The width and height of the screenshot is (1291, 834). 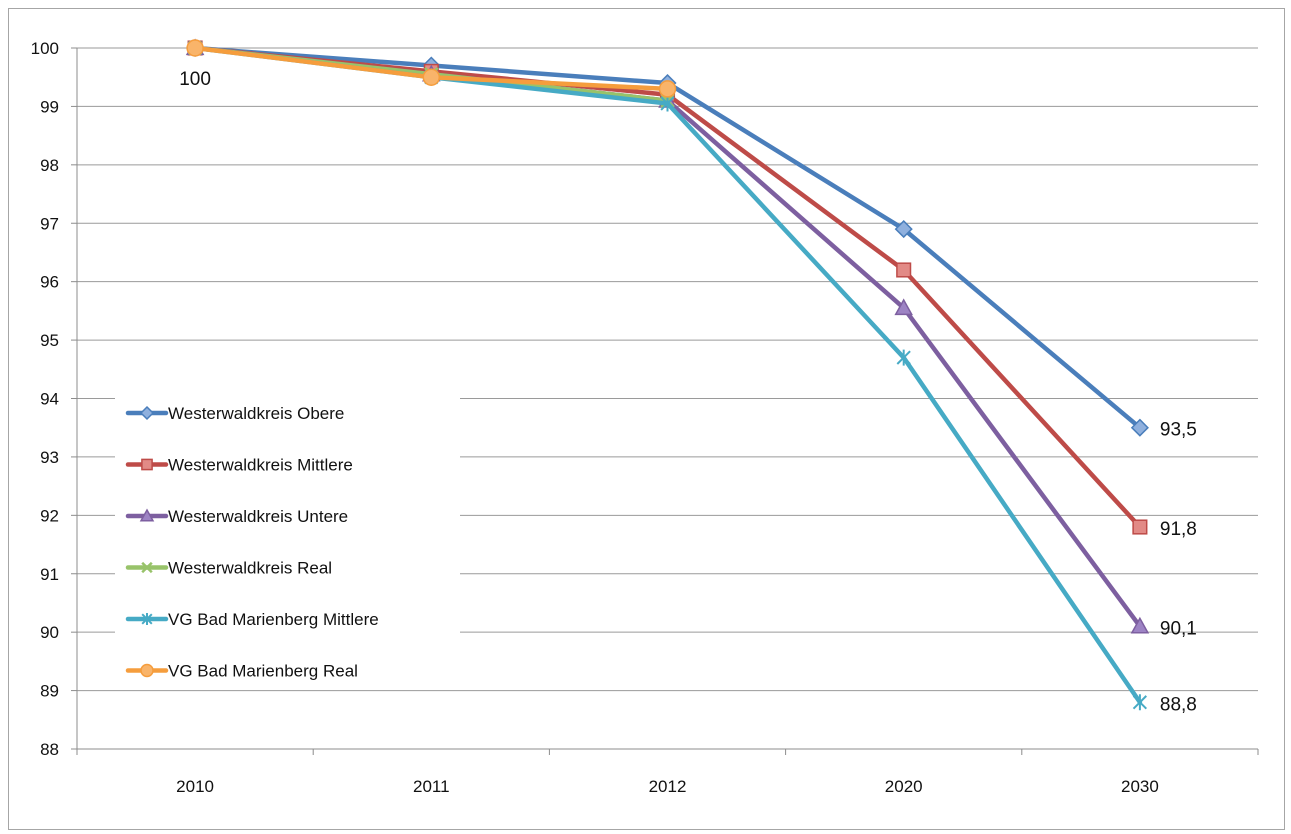 I want to click on legend-item: Westerwaldkreis Untere, so click(x=236, y=516).